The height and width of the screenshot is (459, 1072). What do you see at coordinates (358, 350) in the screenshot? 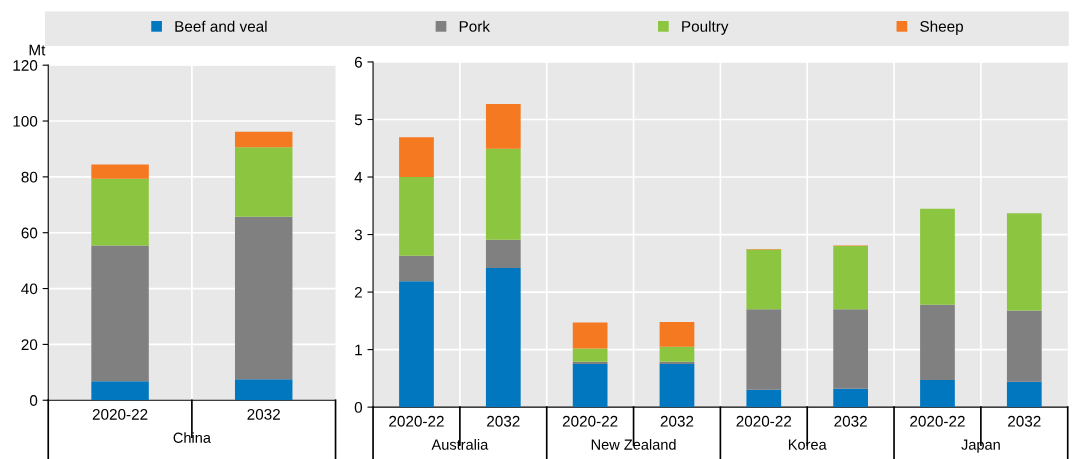
I see `y-tick-label: 1` at bounding box center [358, 350].